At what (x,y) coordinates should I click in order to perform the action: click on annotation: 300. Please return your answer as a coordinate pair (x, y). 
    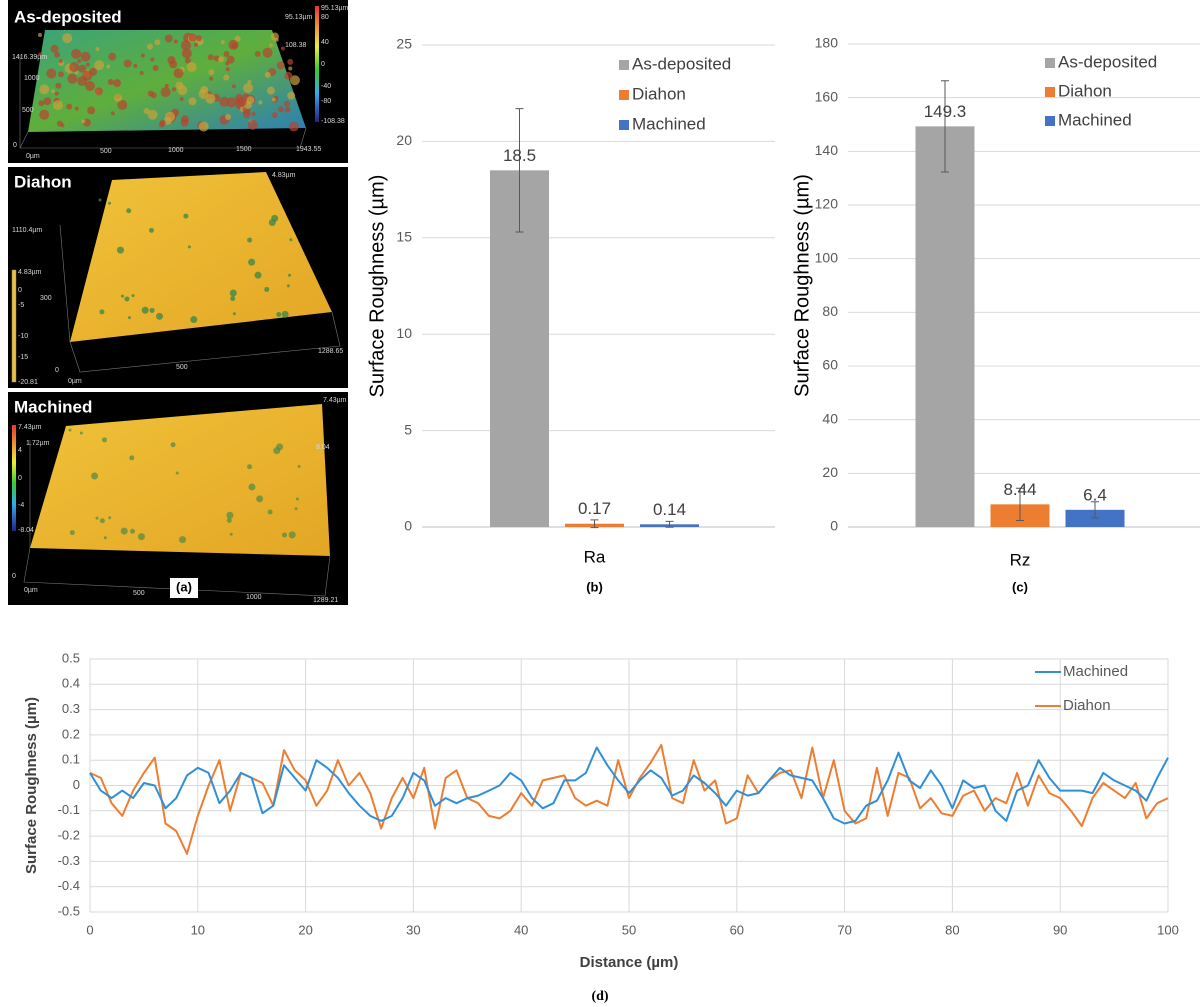
    Looking at the image, I should click on (46, 298).